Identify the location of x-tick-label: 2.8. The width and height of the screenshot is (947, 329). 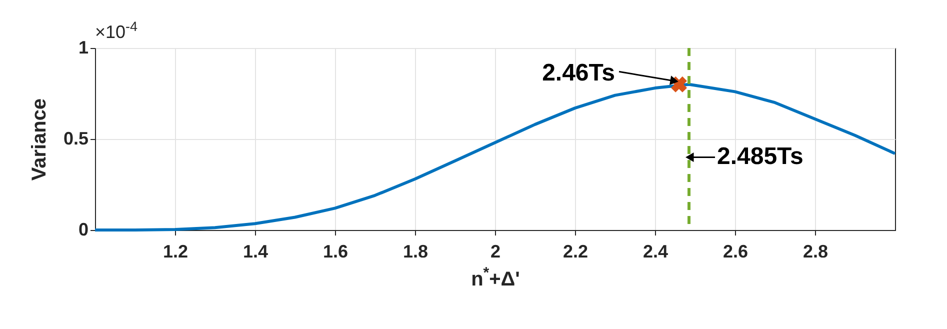
(815, 252).